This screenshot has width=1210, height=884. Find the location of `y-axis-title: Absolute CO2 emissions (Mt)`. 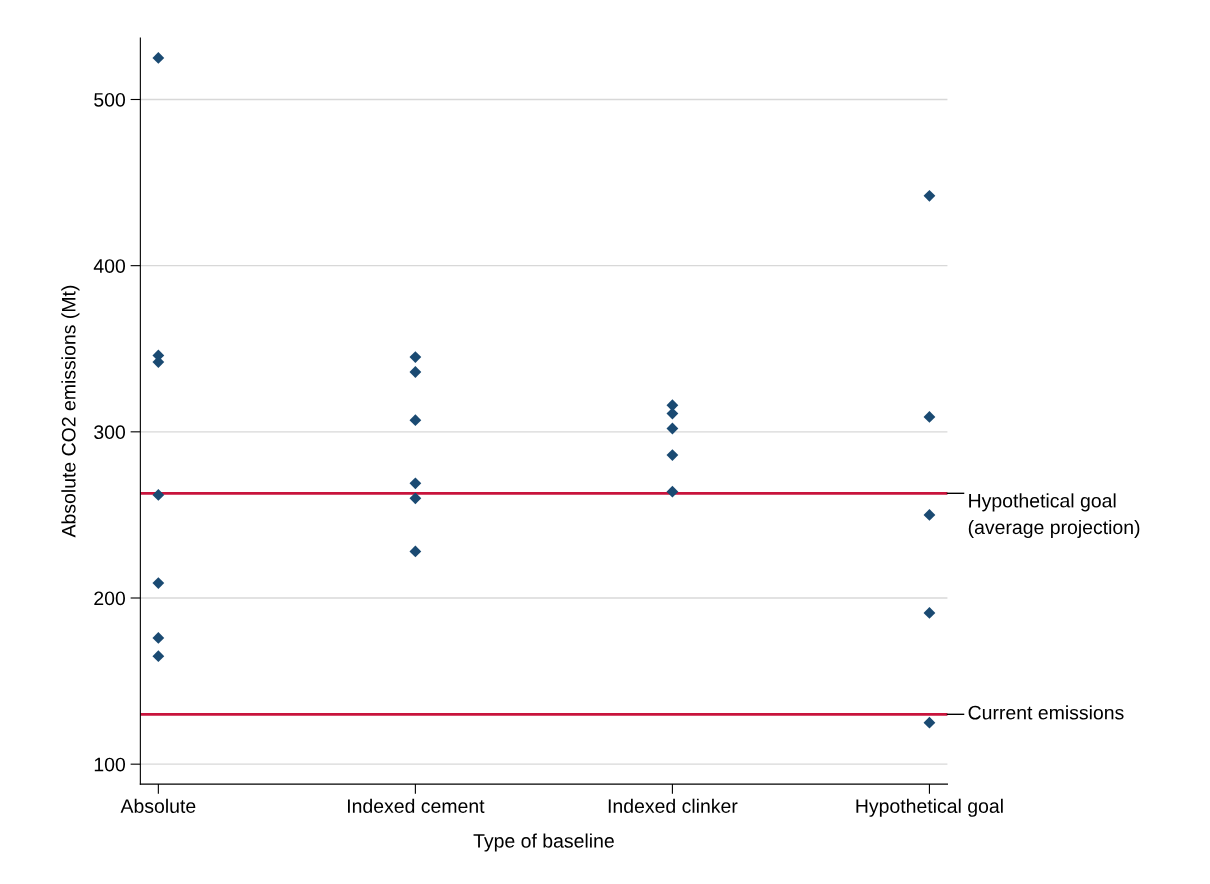

y-axis-title: Absolute CO2 emissions (Mt) is located at coordinates (70, 411).